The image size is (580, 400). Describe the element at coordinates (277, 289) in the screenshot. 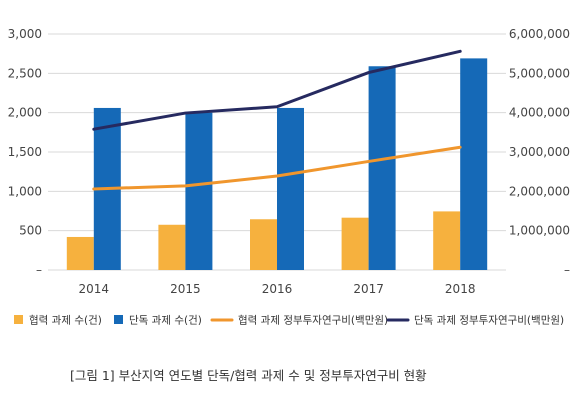

I see `x-tick-label: 2016` at that location.